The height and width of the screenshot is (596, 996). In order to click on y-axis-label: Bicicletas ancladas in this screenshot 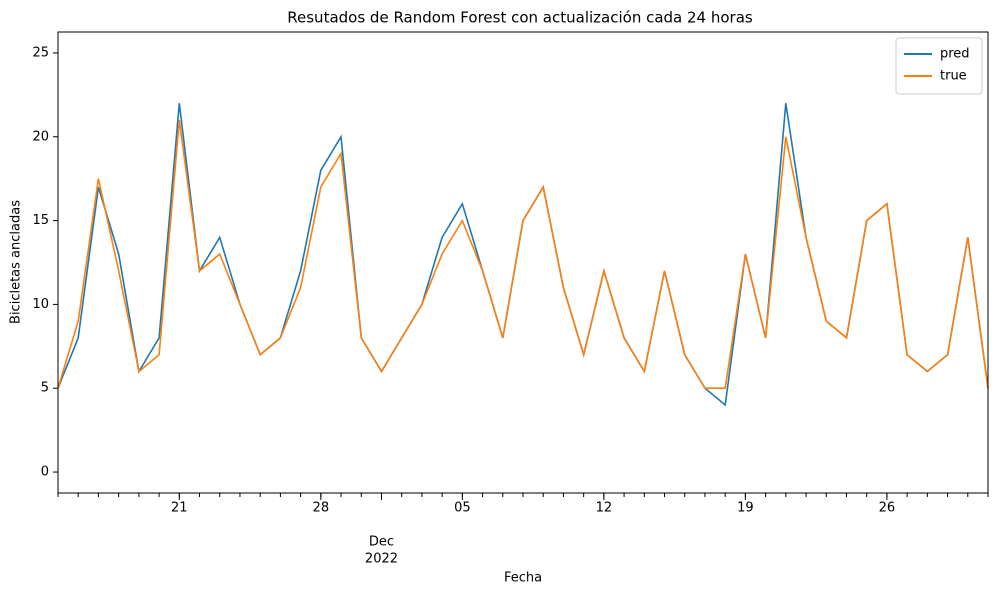, I will do `click(16, 262)`.